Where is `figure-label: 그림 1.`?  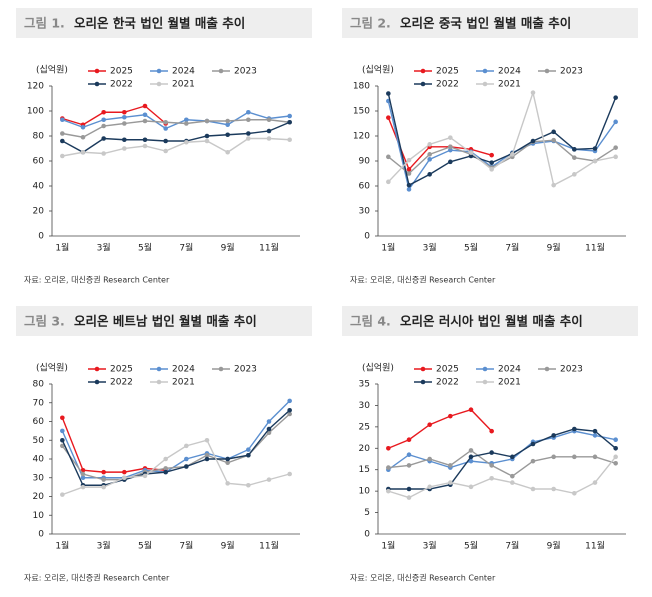
figure-label: 그림 1. is located at coordinates (44, 23).